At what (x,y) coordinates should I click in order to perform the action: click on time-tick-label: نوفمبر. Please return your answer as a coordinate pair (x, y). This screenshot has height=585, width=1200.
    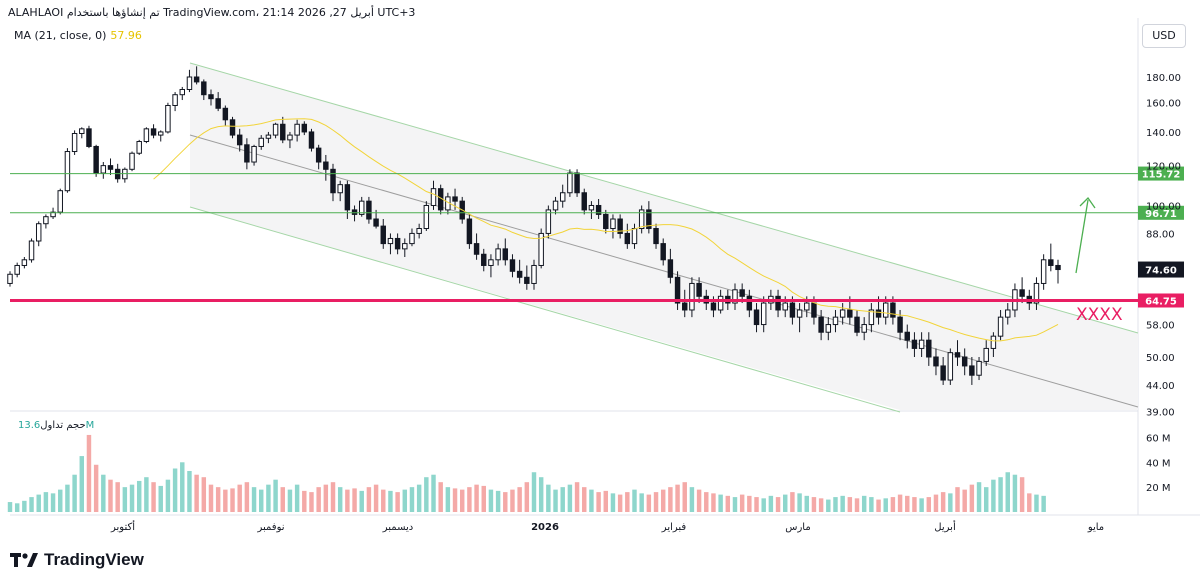
    Looking at the image, I should click on (270, 527).